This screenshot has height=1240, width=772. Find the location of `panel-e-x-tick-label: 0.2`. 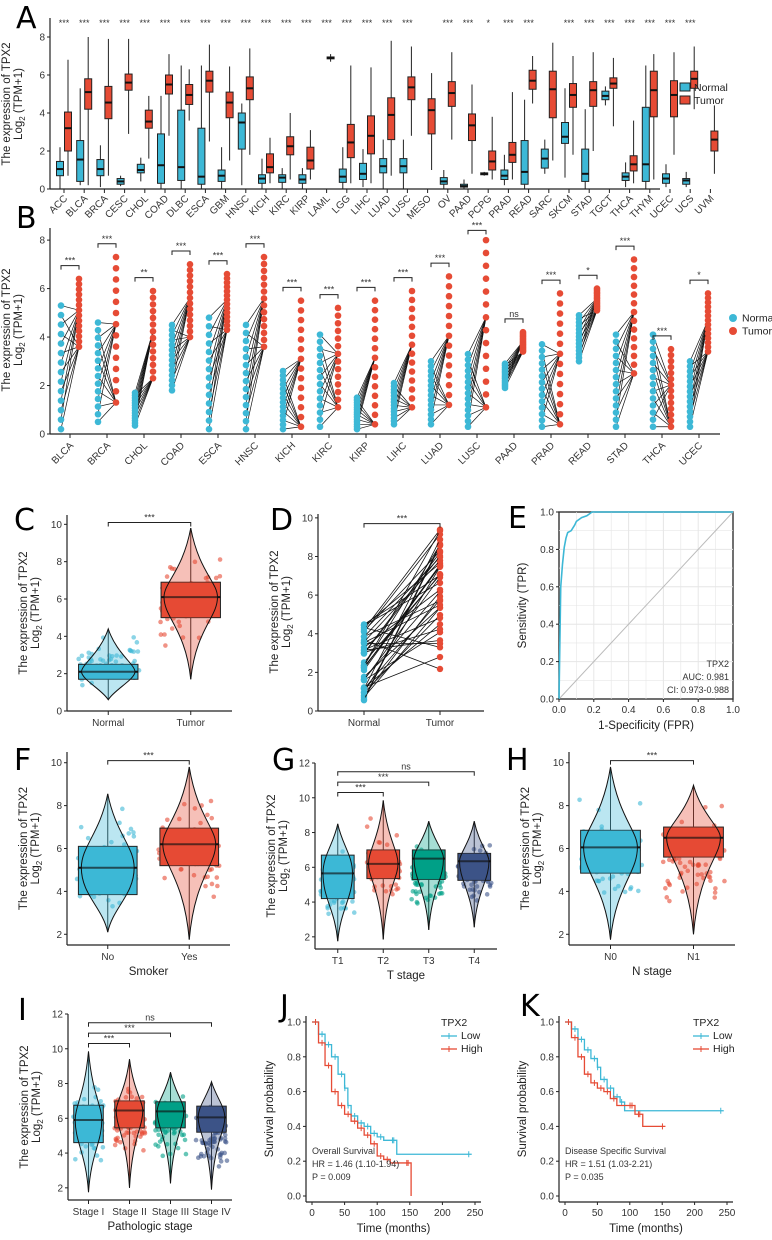

panel-e-x-tick-label: 0.2 is located at coordinates (594, 710).